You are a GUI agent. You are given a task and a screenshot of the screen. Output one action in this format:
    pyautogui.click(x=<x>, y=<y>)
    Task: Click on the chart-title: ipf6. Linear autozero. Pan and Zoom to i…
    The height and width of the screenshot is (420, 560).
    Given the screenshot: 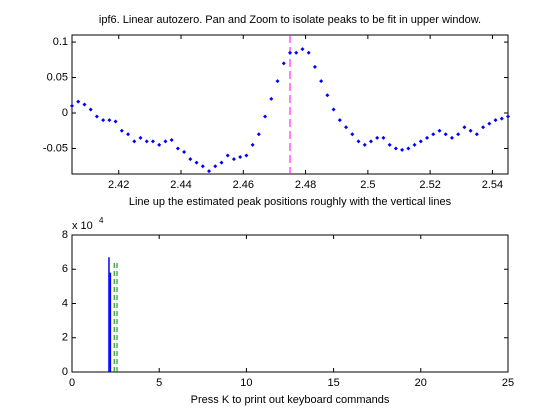 What is the action you would take?
    pyautogui.click(x=290, y=20)
    